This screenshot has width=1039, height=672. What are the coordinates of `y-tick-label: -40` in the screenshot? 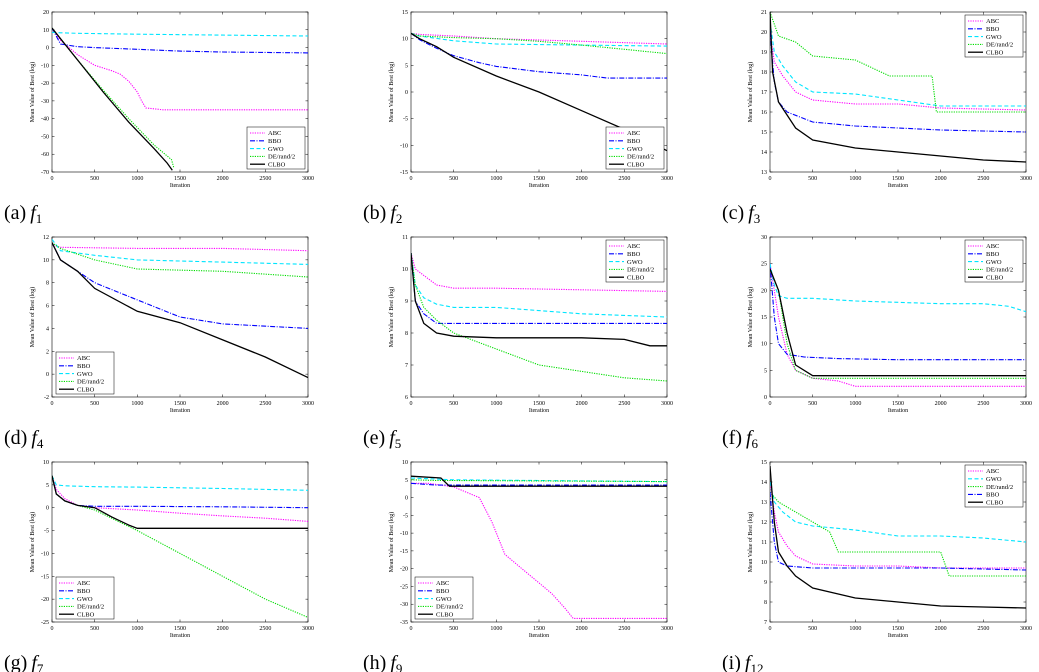 It's located at (45, 120).